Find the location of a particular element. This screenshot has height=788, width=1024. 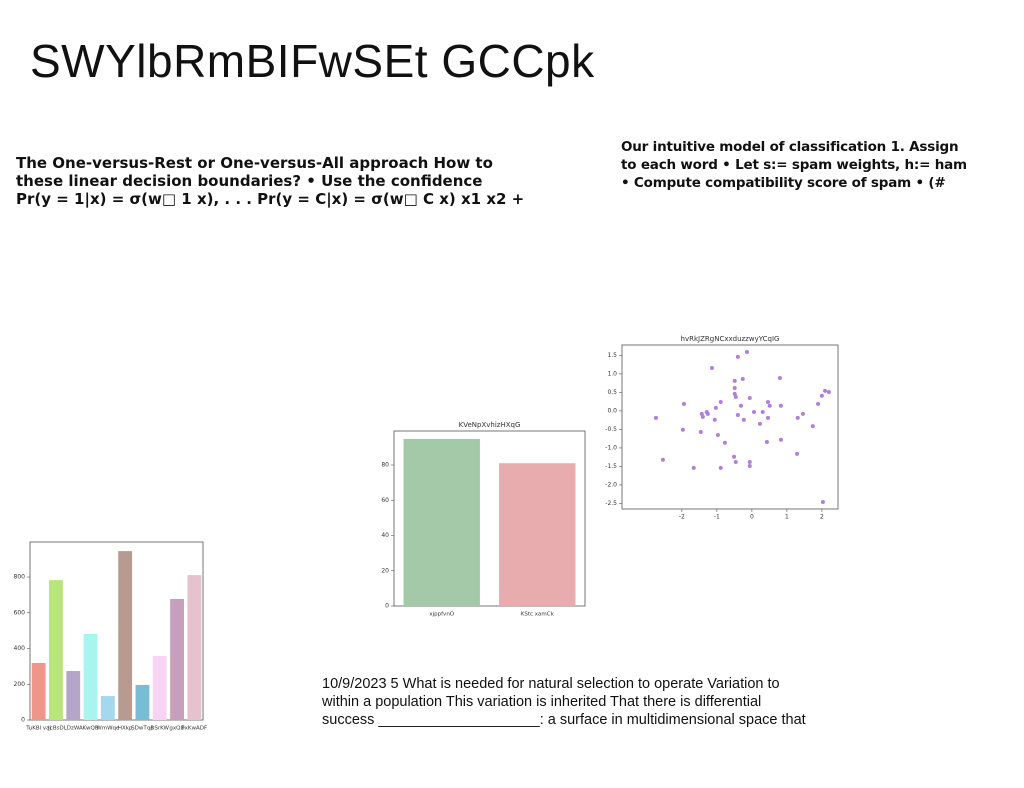

x-tick-label: KwQB is located at coordinates (90, 729).